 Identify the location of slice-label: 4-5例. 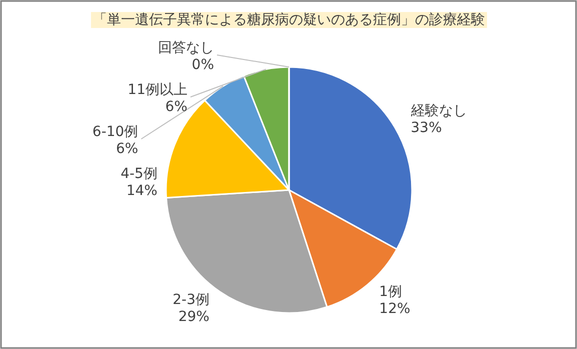
(139, 174).